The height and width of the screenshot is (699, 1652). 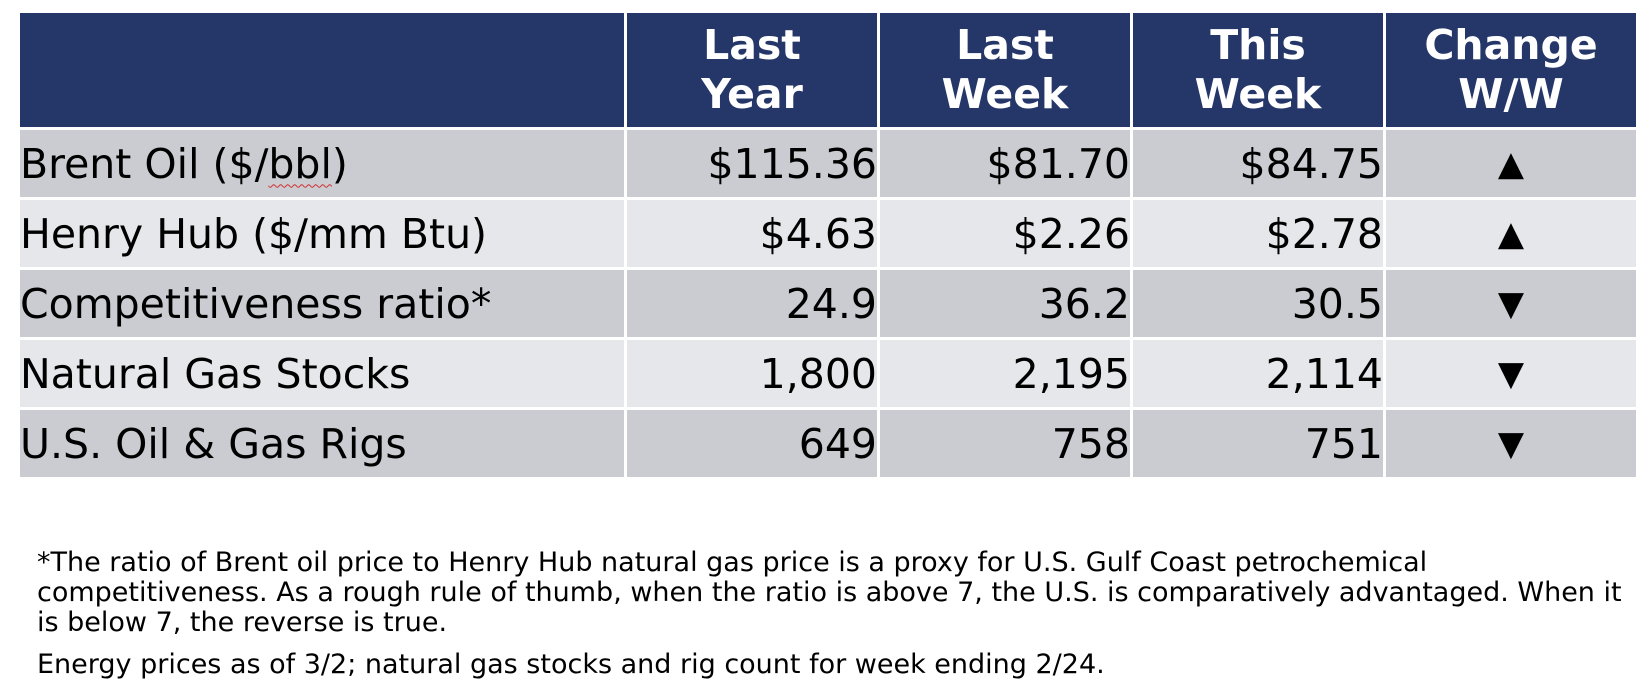 I want to click on header-this-week: This Week, so click(x=1258, y=70).